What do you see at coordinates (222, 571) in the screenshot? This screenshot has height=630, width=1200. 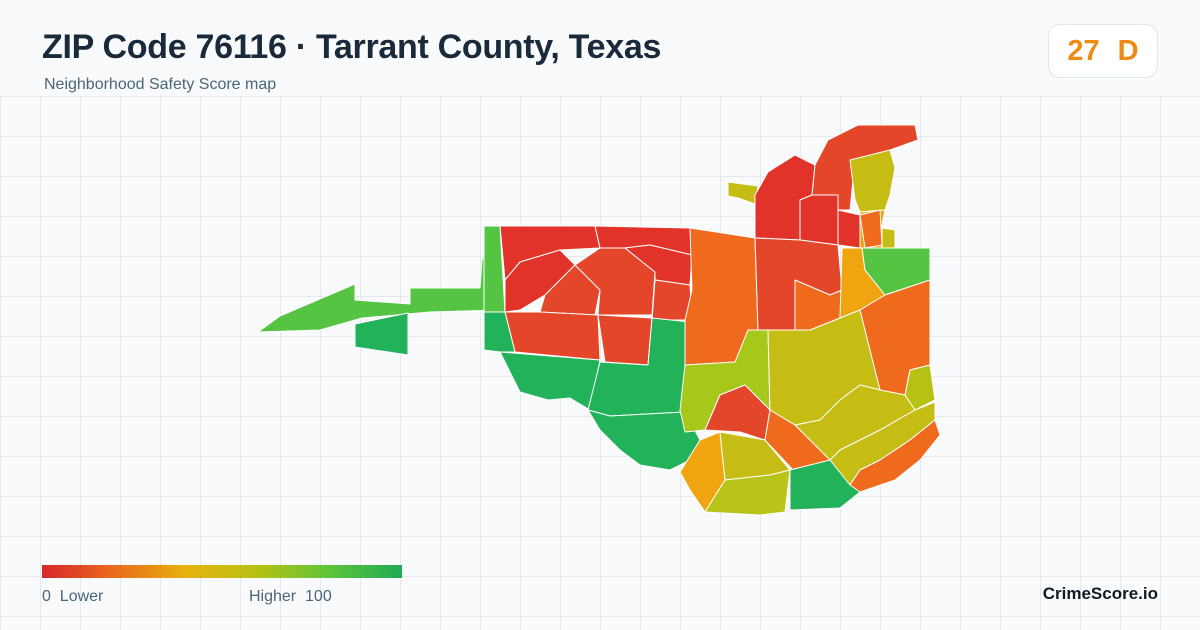 I see `legend-color-bar` at bounding box center [222, 571].